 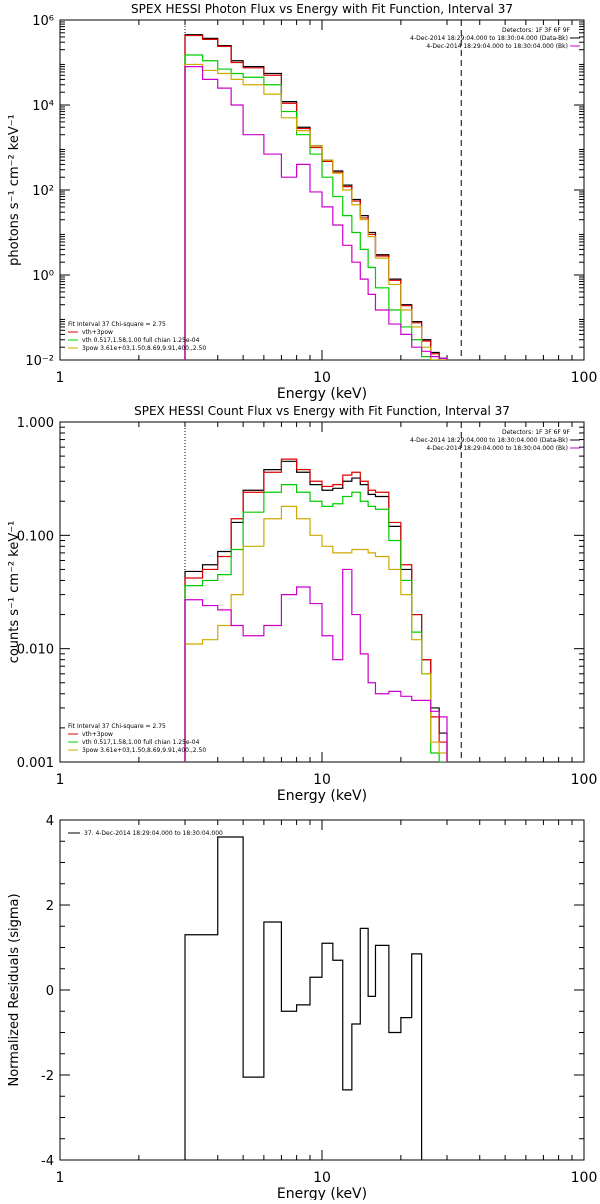 What do you see at coordinates (14, 592) in the screenshot?
I see `y-axis-label: counts s⁻¹ cm⁻² keV⁻¹` at bounding box center [14, 592].